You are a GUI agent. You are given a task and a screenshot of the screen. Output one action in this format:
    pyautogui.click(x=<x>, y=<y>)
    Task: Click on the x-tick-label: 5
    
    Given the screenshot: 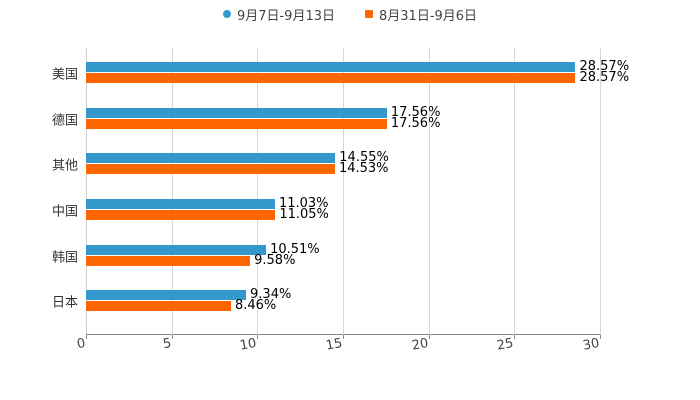 What is the action you would take?
    pyautogui.click(x=167, y=344)
    